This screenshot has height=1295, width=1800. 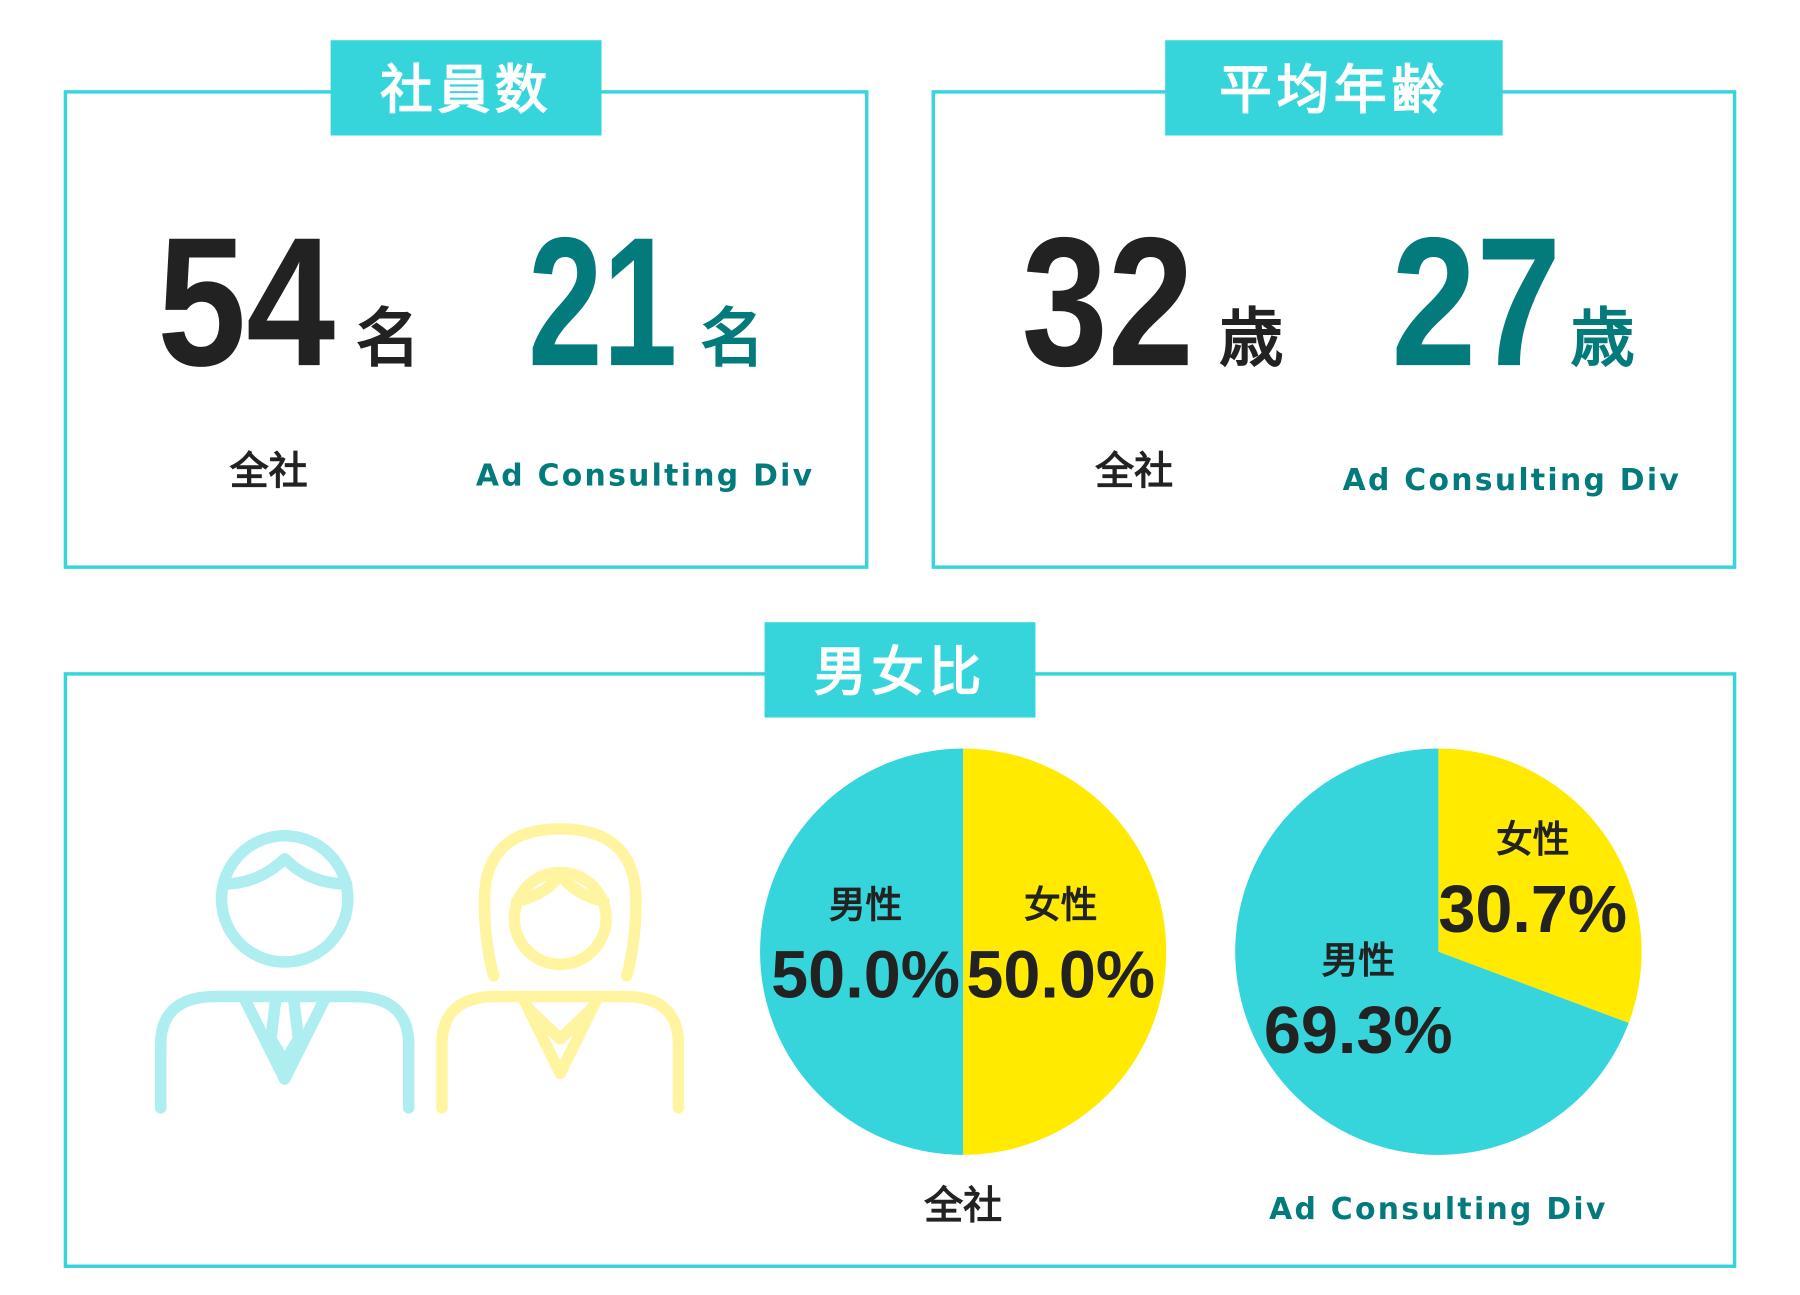 I want to click on stat-value: 21, so click(x=602, y=301).